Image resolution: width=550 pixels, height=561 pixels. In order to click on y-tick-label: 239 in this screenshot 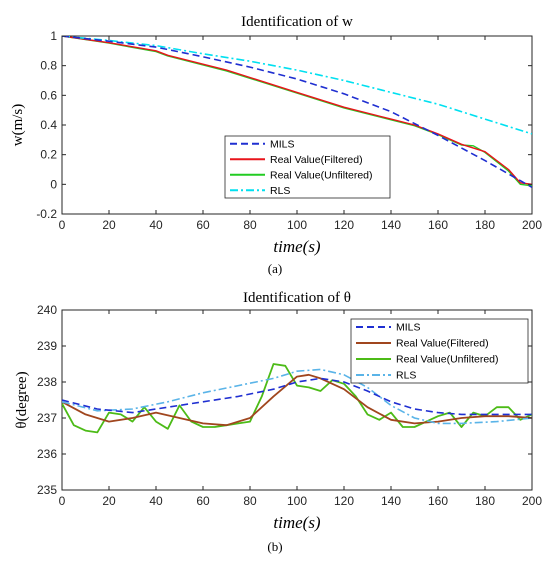, I will do `click(47, 346)`.